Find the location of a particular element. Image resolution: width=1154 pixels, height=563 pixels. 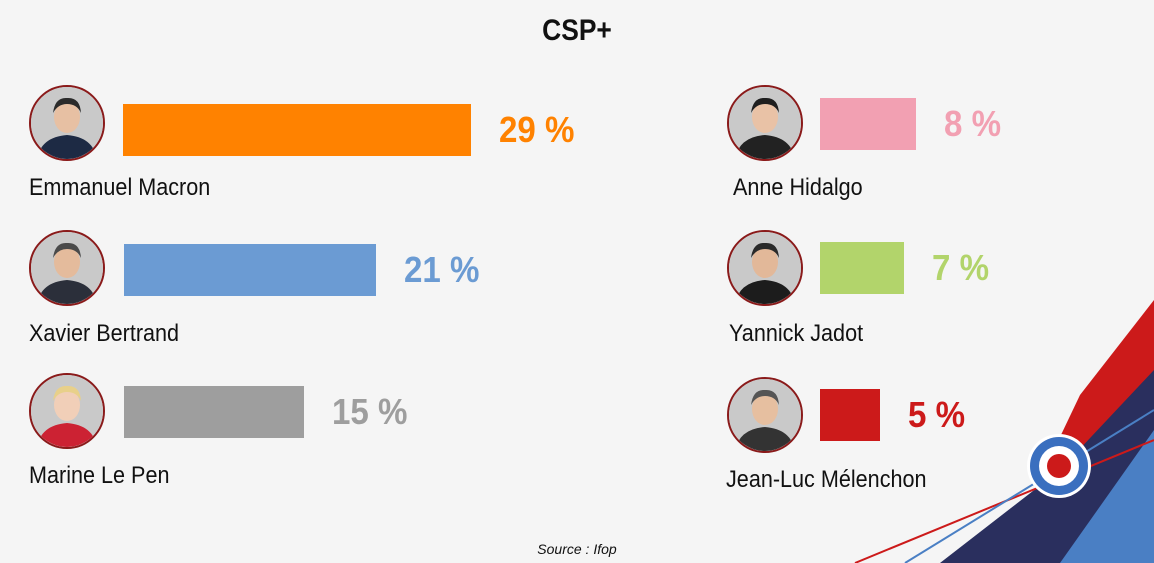

category-label-yannick-jadot: Yannick Jadot is located at coordinates (796, 333).